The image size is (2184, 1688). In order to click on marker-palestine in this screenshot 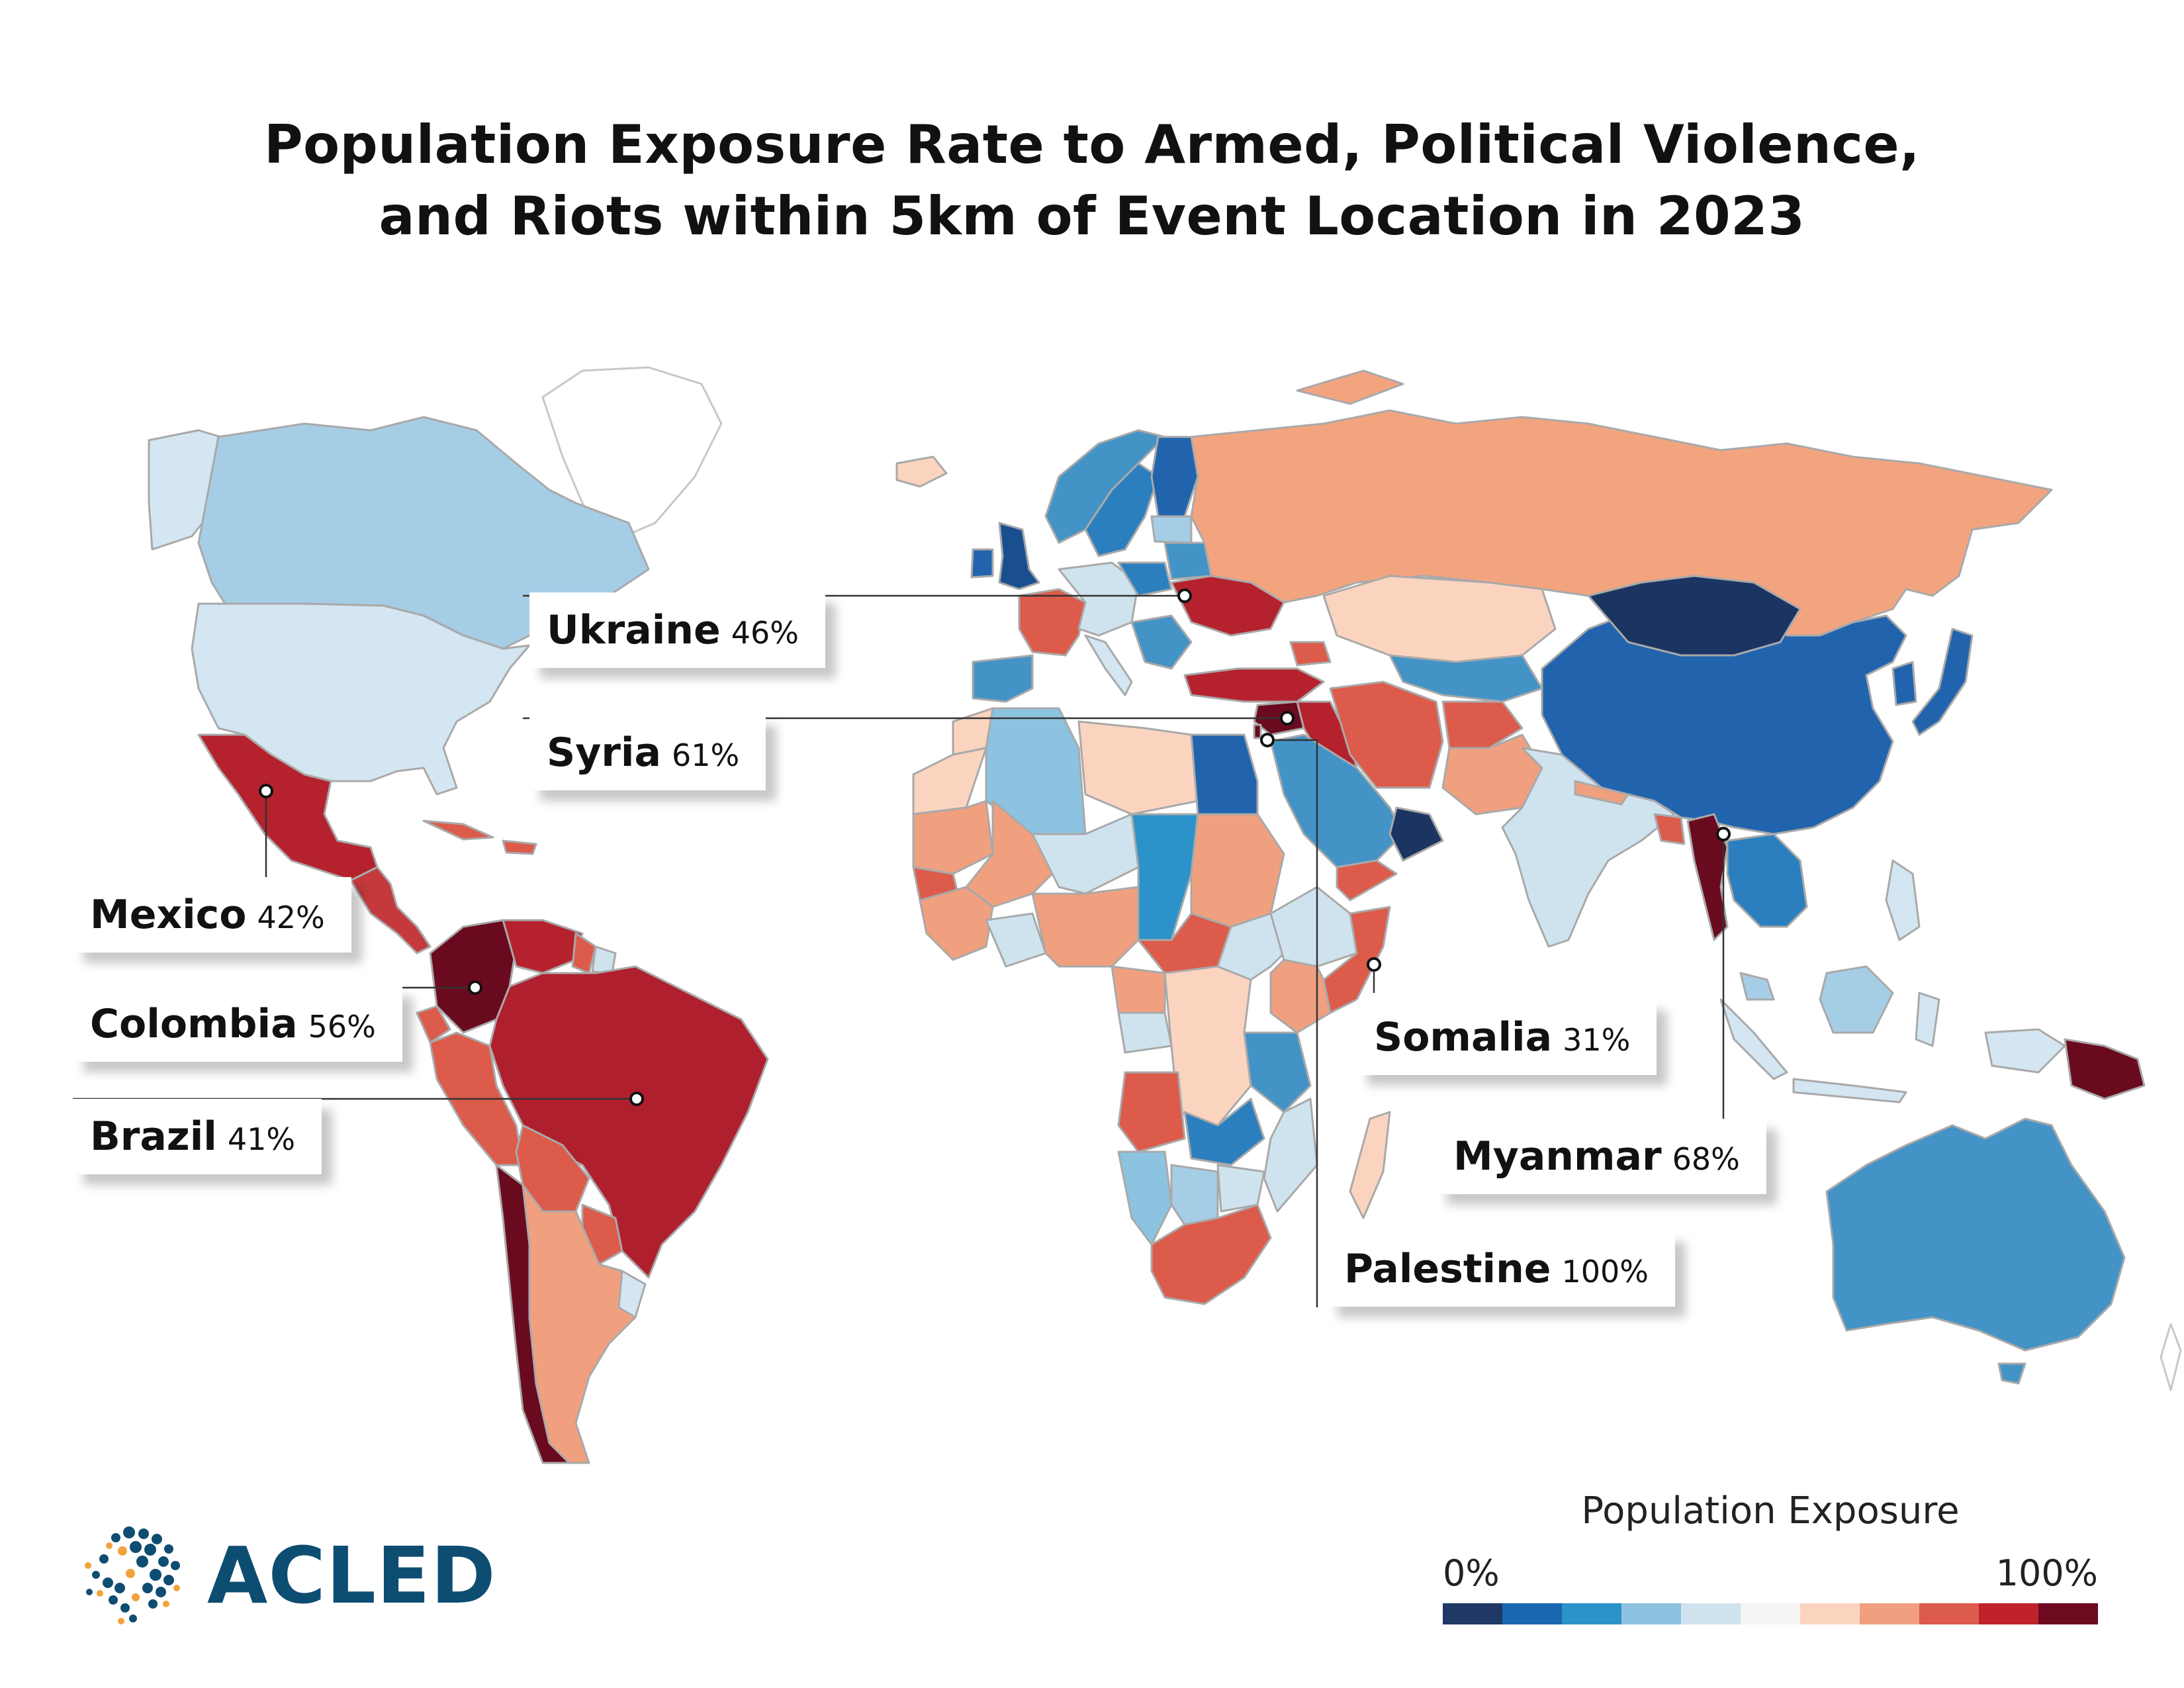, I will do `click(1267, 740)`.